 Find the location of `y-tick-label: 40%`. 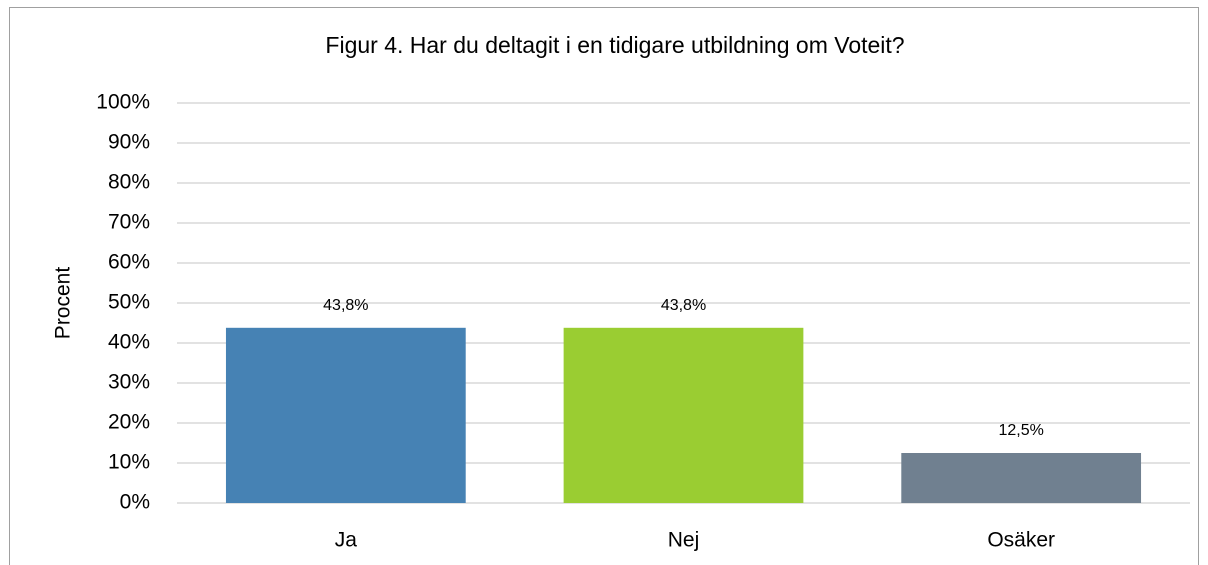

y-tick-label: 40% is located at coordinates (129, 342).